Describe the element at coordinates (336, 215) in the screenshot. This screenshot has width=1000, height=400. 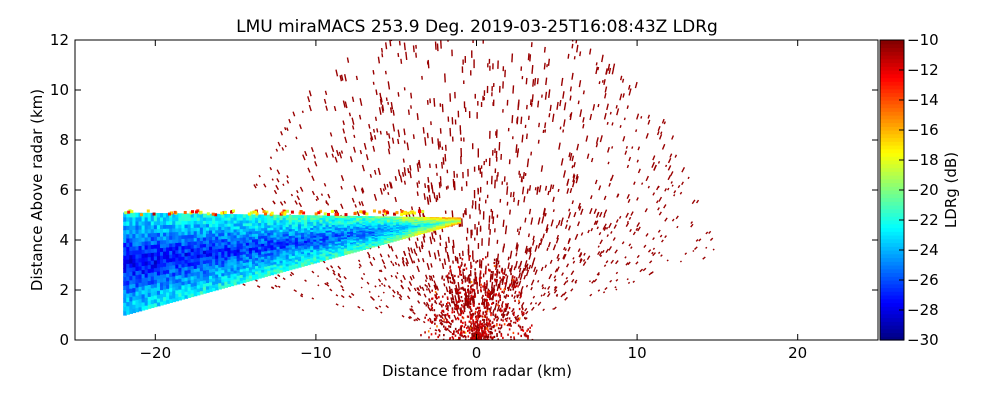
I see `cloud-edge-cell` at that location.